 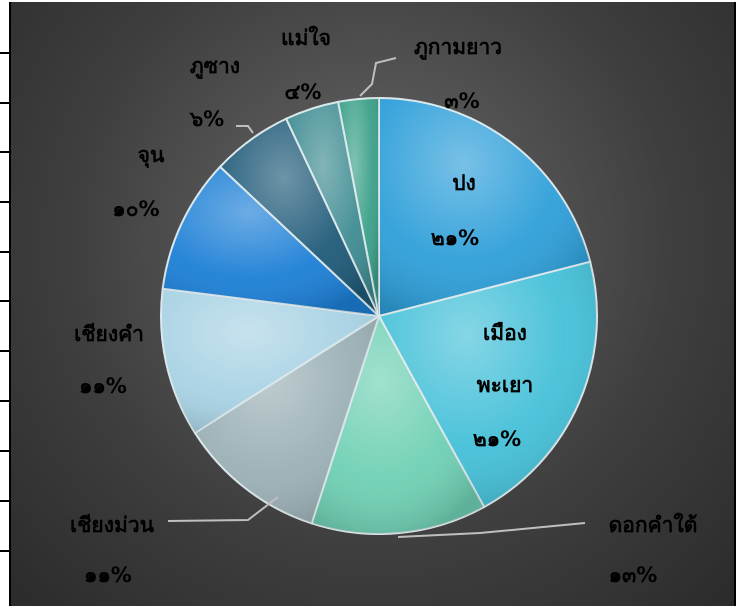 I want to click on slice-name-label: เชียงคำ, so click(x=109, y=334).